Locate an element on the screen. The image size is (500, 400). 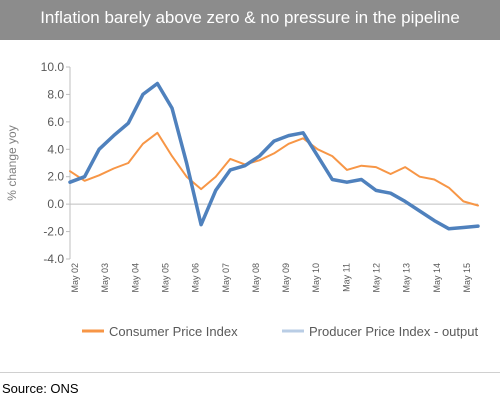
x-tick-label: May 03 is located at coordinates (105, 278).